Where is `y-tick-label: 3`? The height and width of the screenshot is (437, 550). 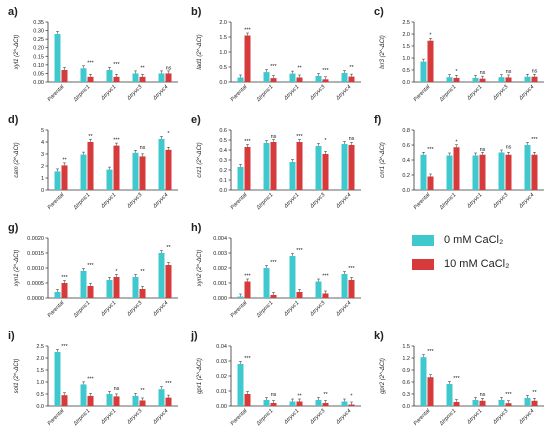
y-tick-label: 3 is located at coordinates (42, 155).